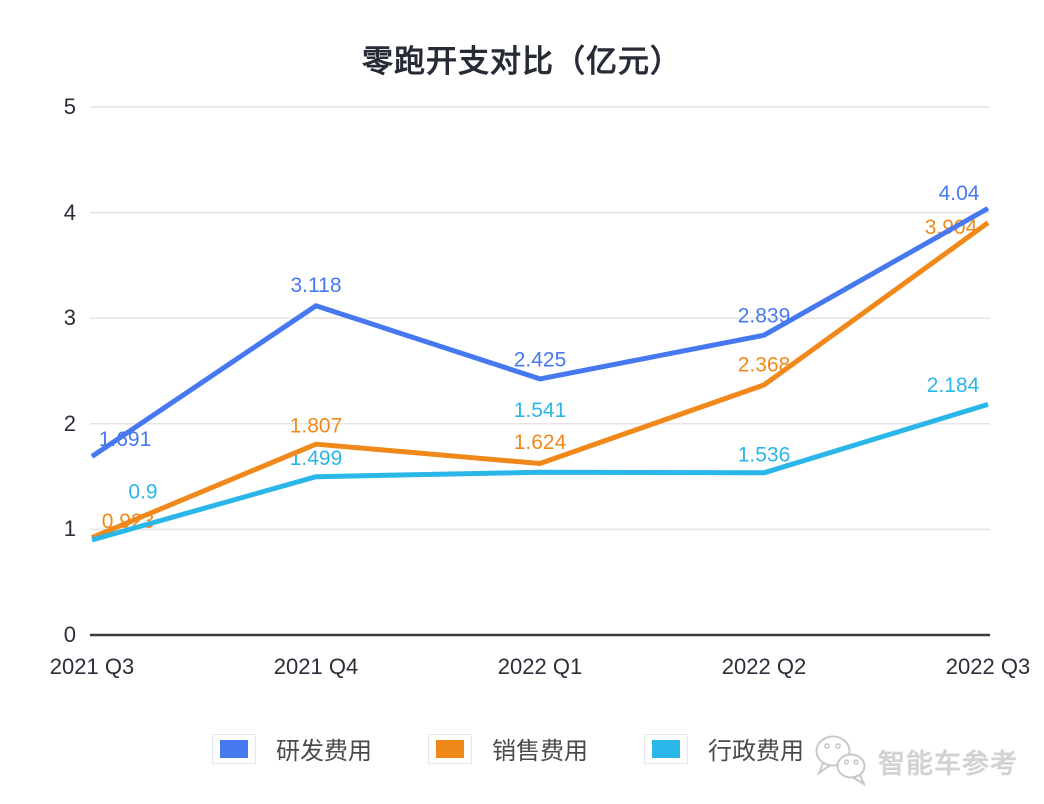 Image resolution: width=1044 pixels, height=804 pixels. I want to click on data-label: 1.541, so click(540, 410).